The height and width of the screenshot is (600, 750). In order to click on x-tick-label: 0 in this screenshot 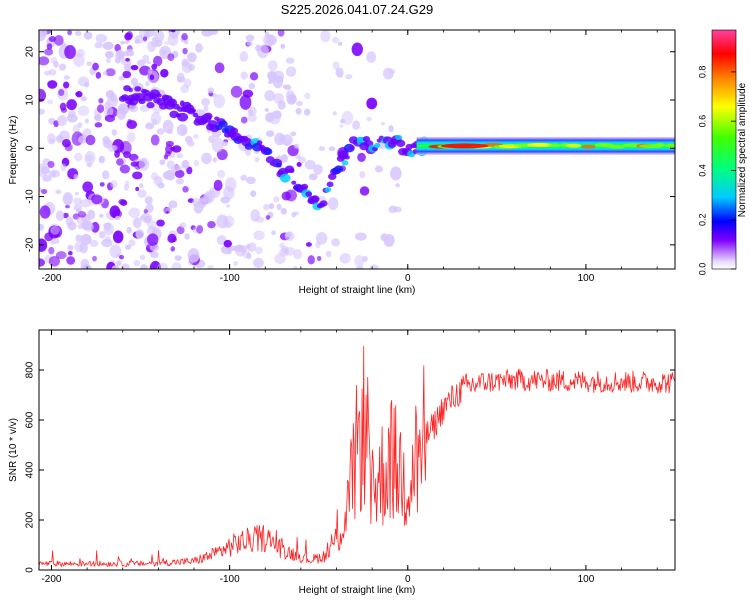, I will do `click(408, 278)`.